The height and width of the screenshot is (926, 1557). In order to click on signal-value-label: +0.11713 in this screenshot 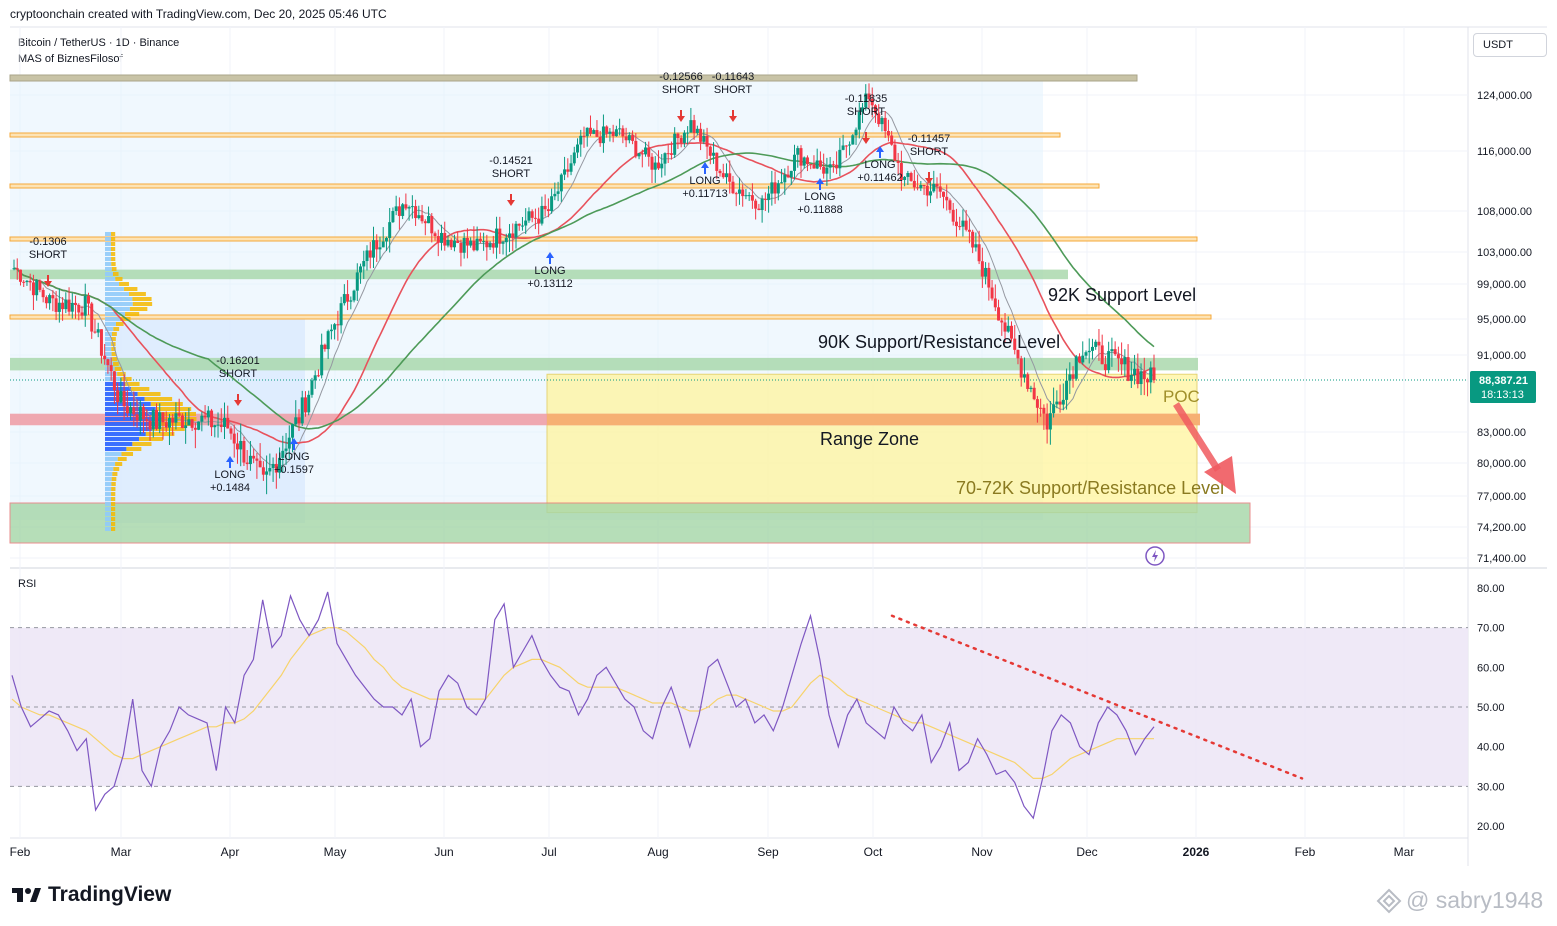, I will do `click(704, 194)`.